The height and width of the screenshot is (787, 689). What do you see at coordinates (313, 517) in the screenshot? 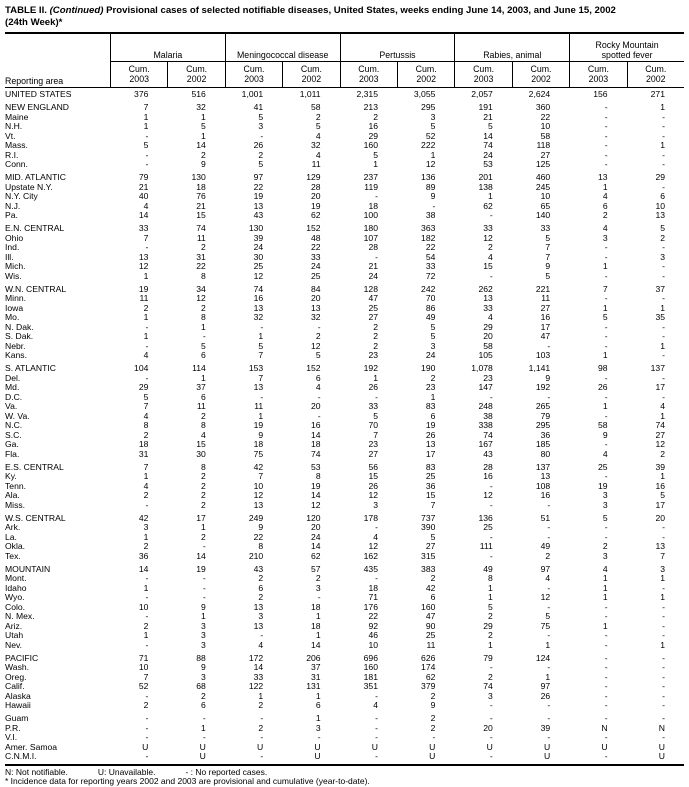
I see `cell-value: 120` at bounding box center [313, 517].